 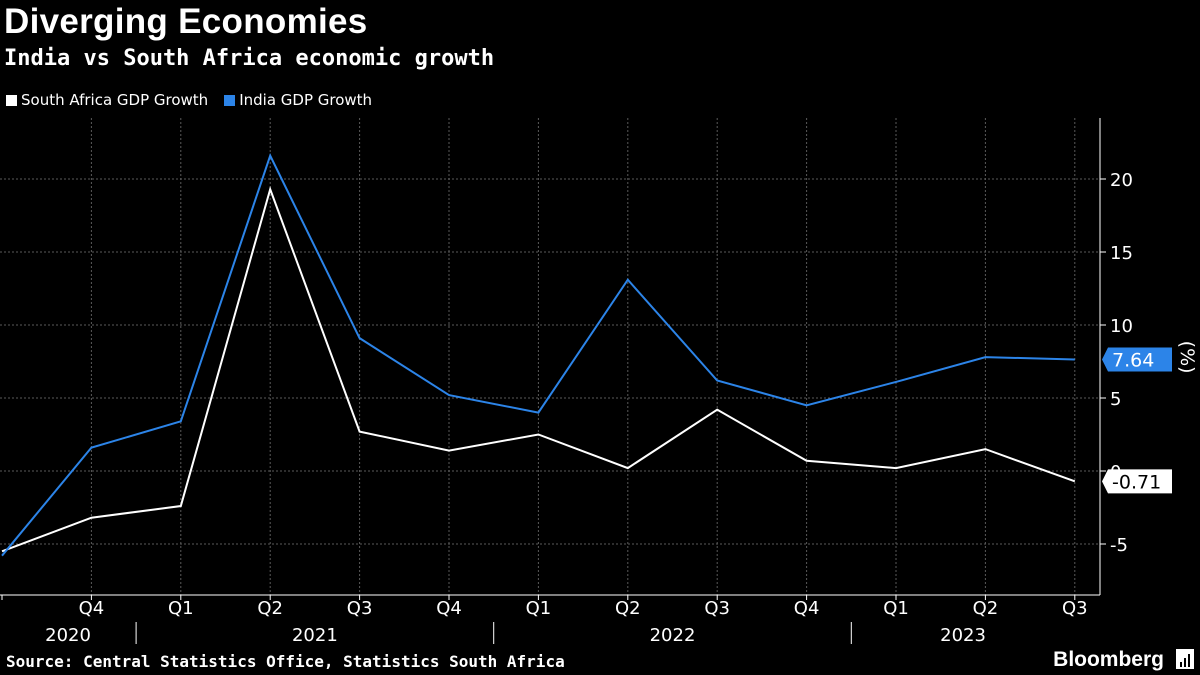 What do you see at coordinates (249, 58) in the screenshot?
I see `chart-subtitle: India vs South Africa economic growth` at bounding box center [249, 58].